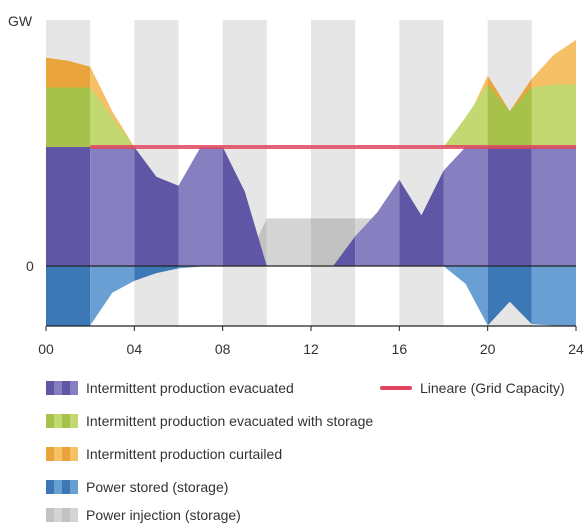  What do you see at coordinates (576, 349) in the screenshot?
I see `x-tick-label: 24` at bounding box center [576, 349].